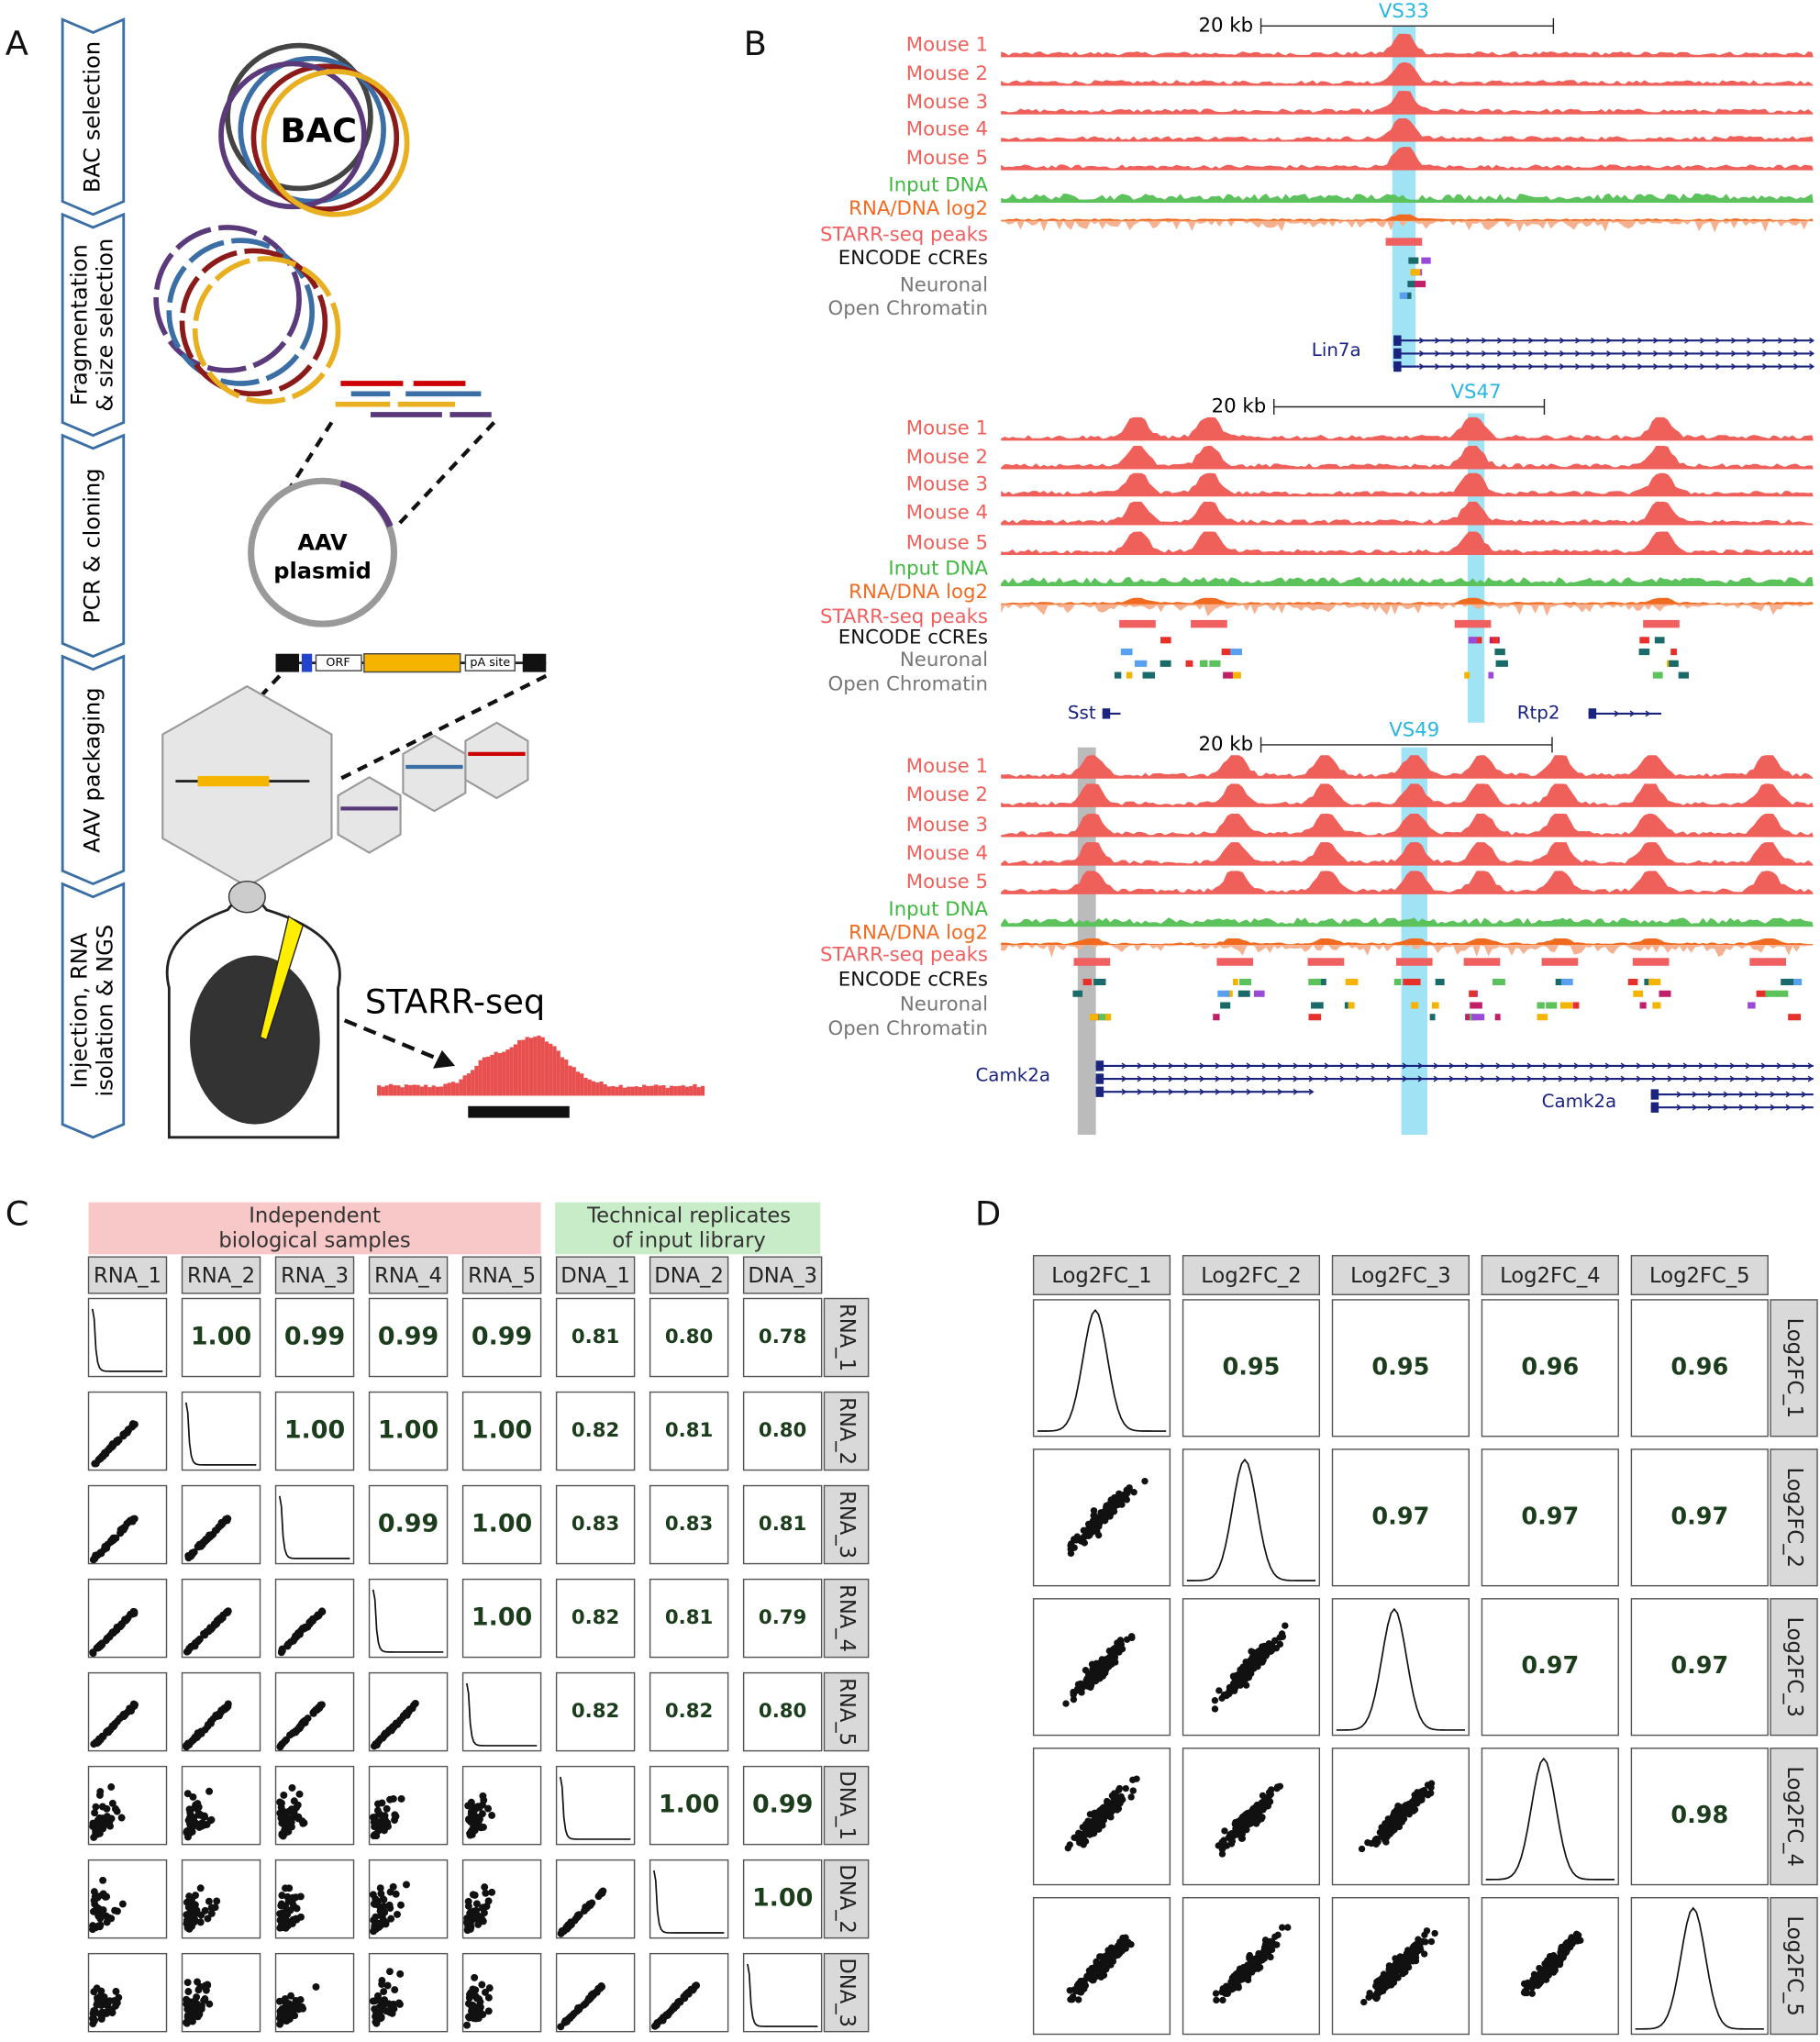 Image resolution: width=1820 pixels, height=2042 pixels. I want to click on step-label: Injection, RNA, so click(79, 1010).